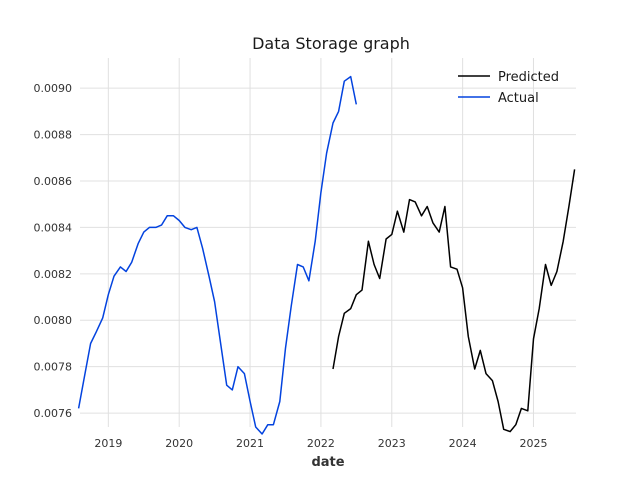  What do you see at coordinates (528, 77) in the screenshot?
I see `legend-label-predicted: Predicted` at bounding box center [528, 77].